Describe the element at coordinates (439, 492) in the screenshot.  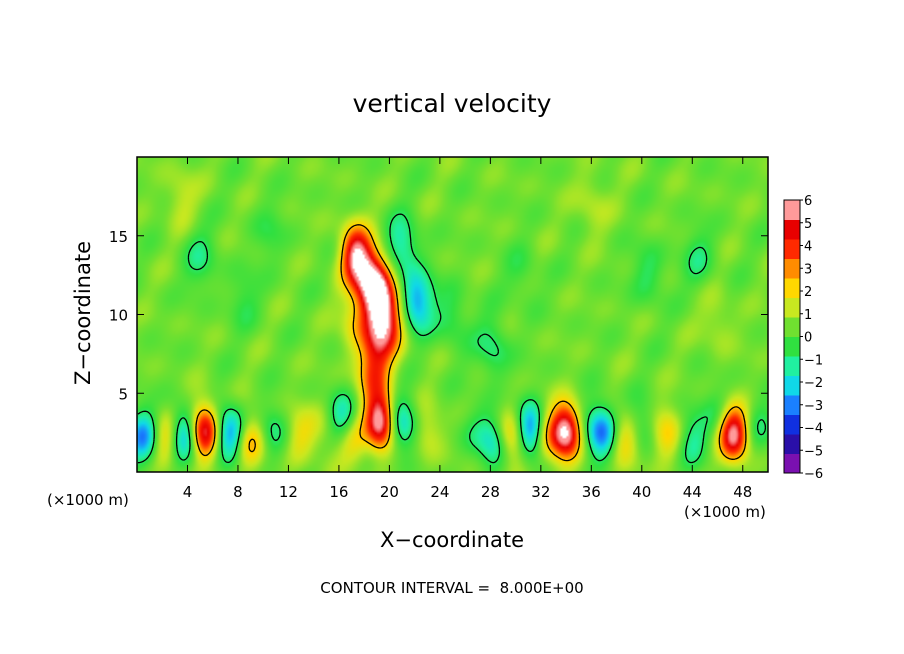
I see `x-tick-label: 24` at that location.